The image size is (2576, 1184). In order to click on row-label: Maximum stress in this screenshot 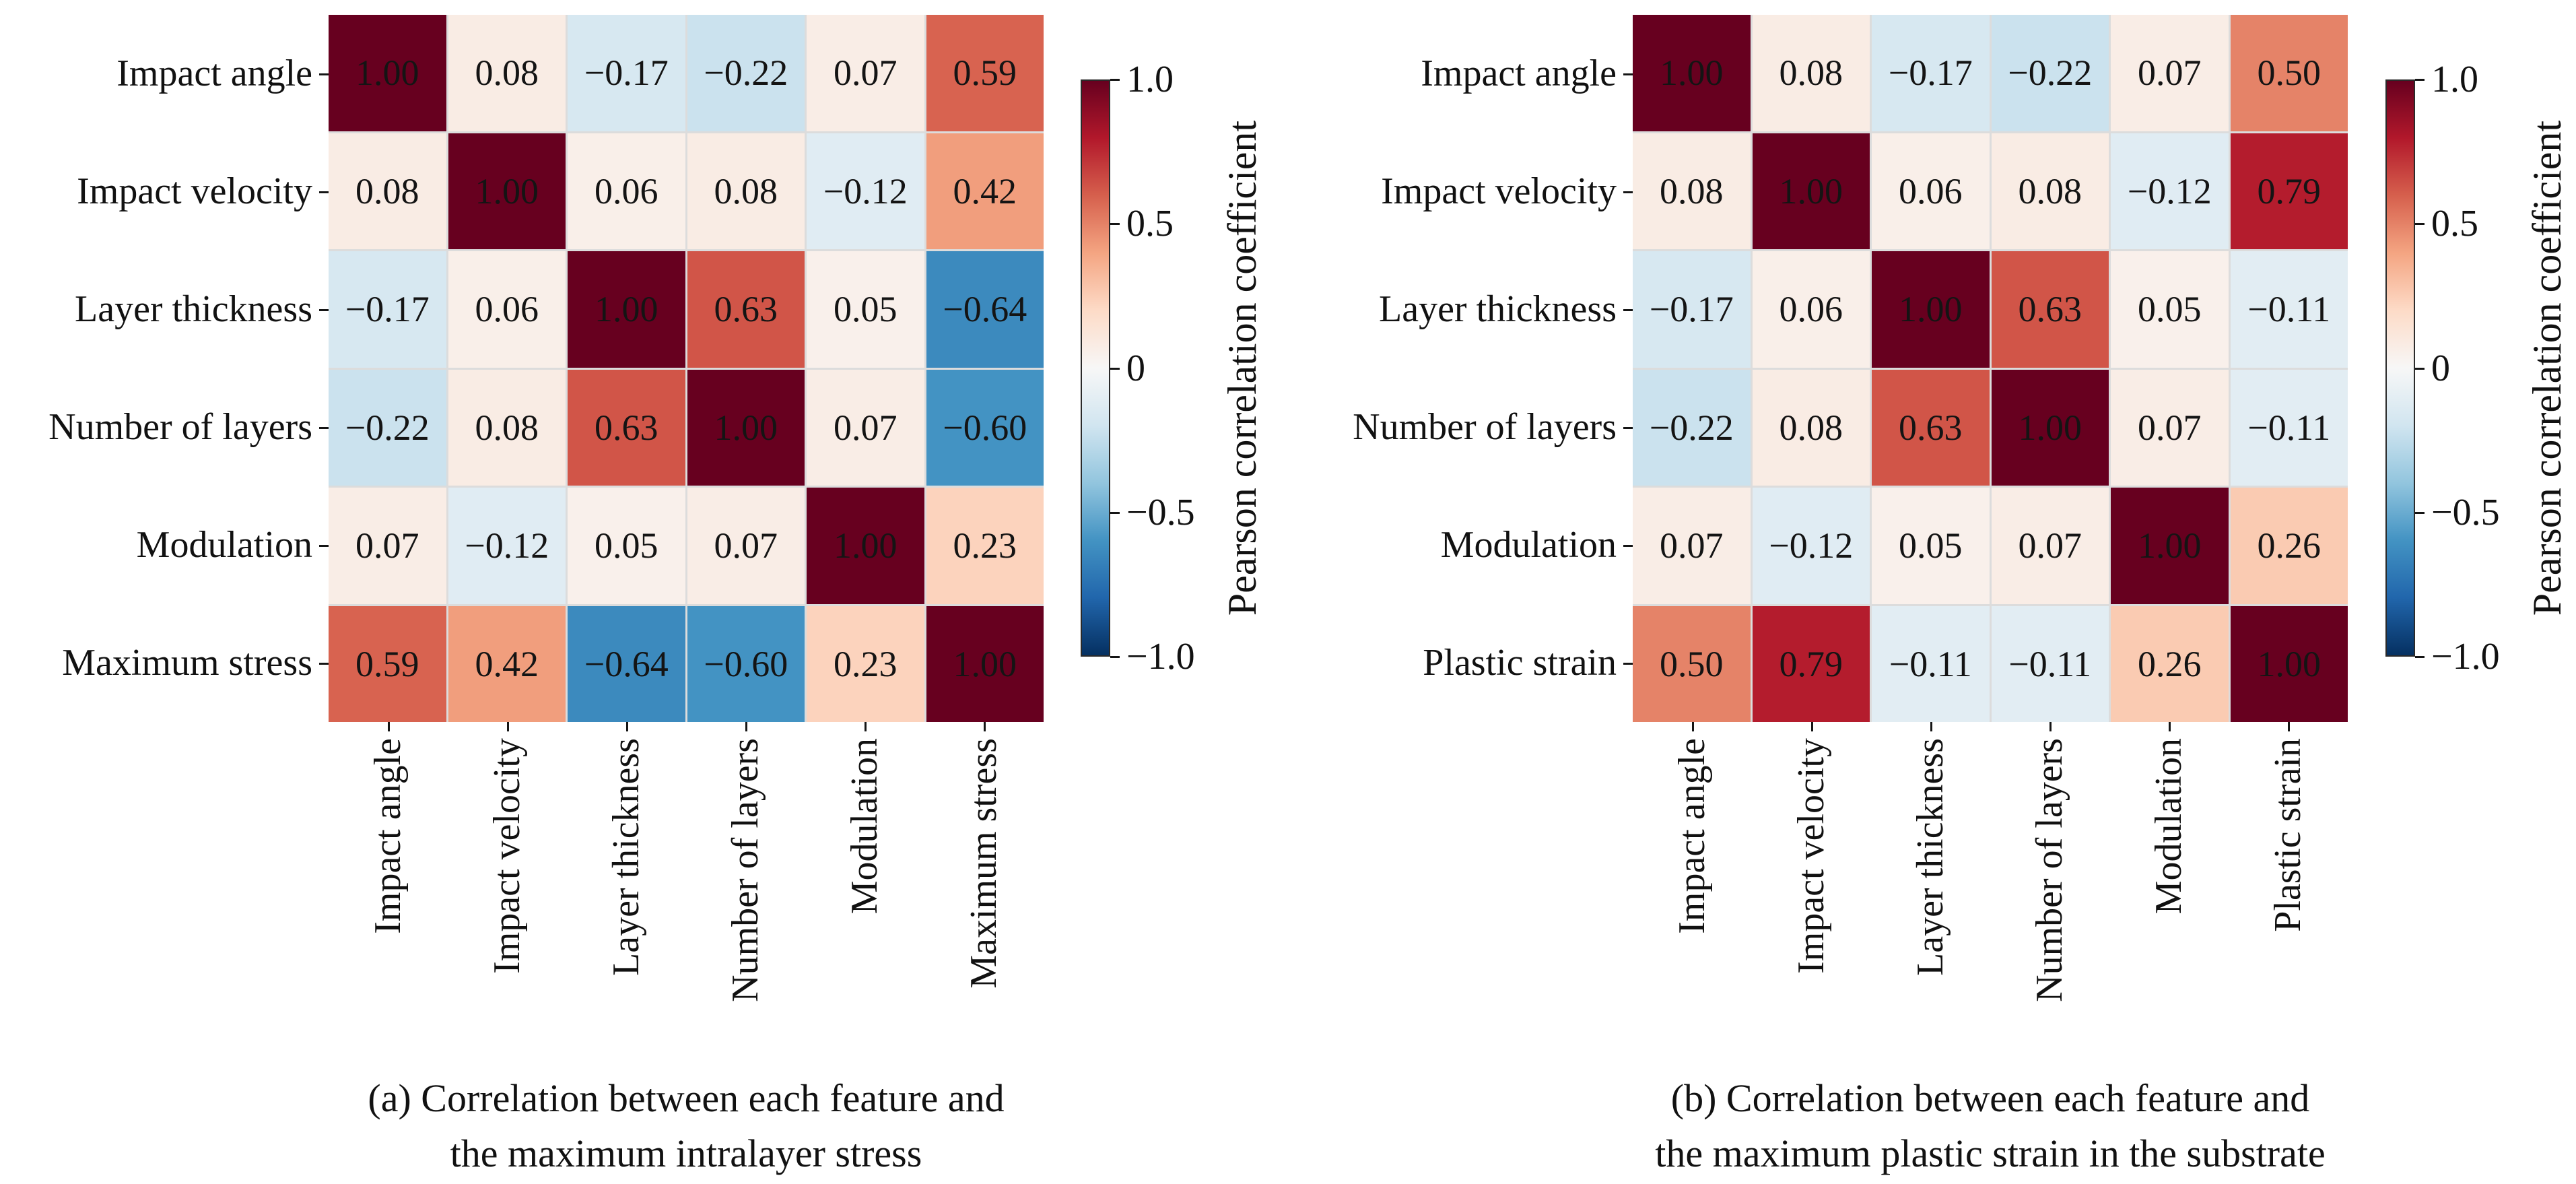, I will do `click(187, 663)`.